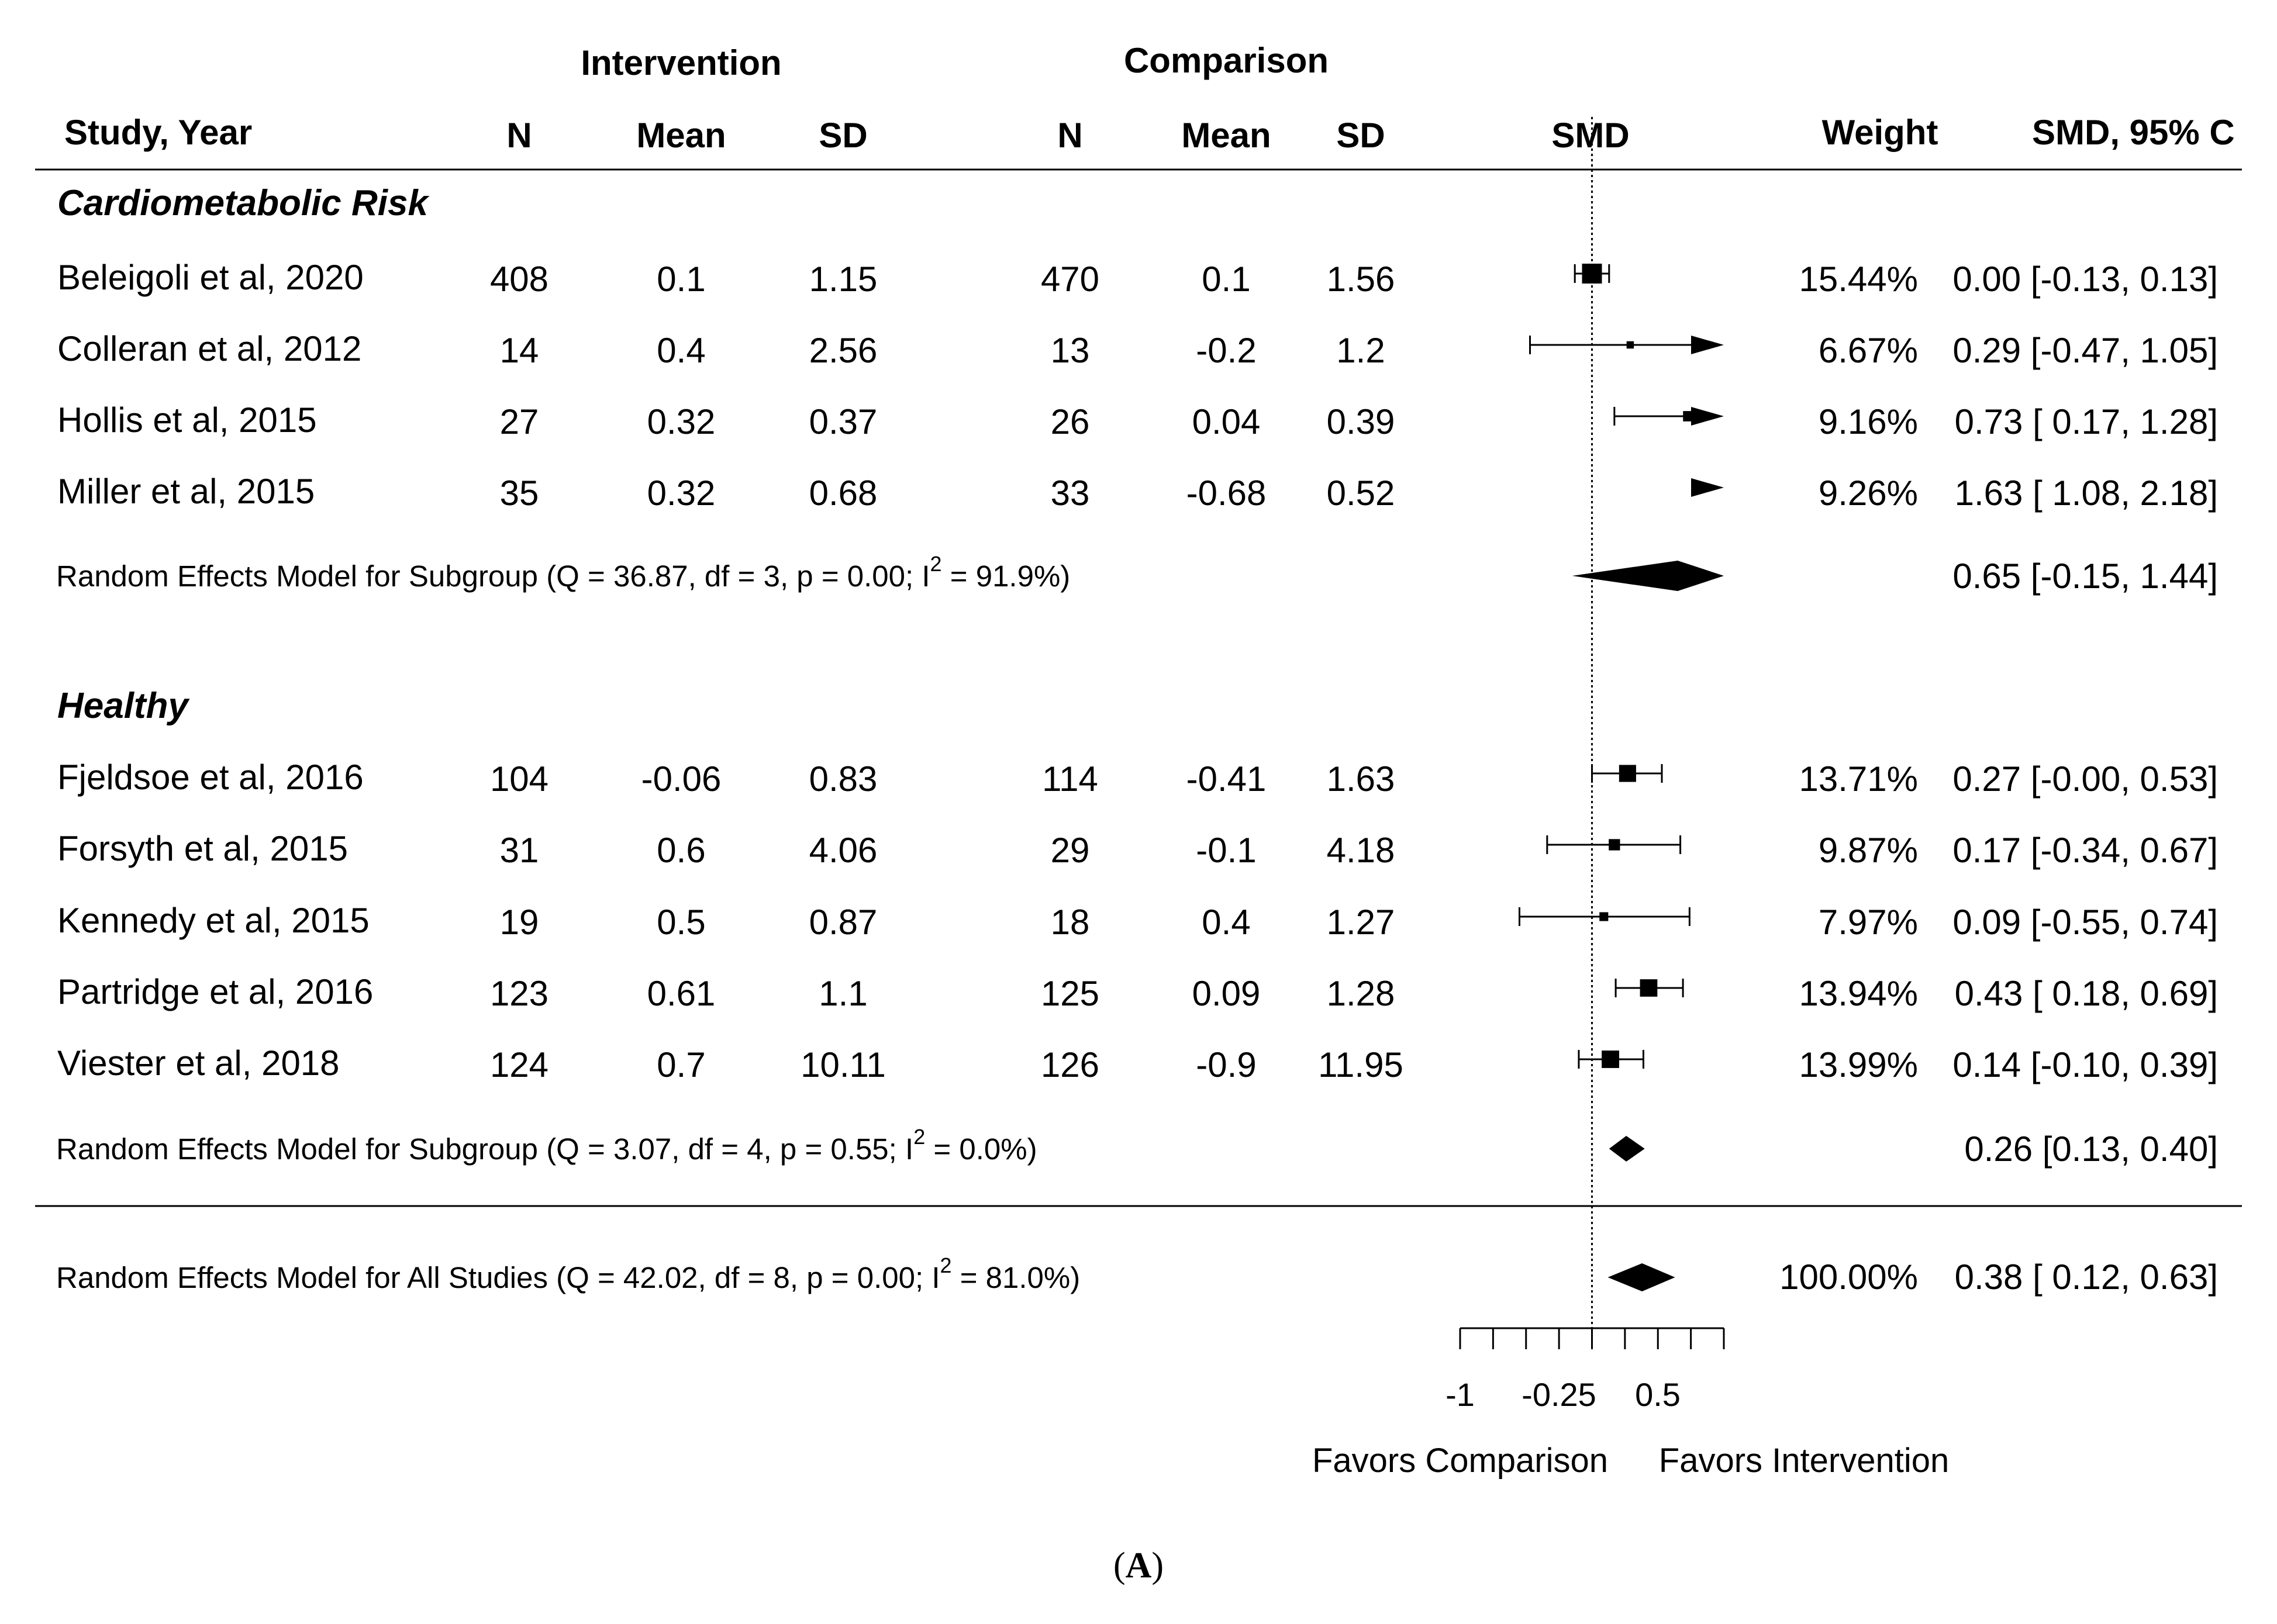 The width and height of the screenshot is (2277, 1624). Describe the element at coordinates (519, 994) in the screenshot. I see `n-intervention: 123` at that location.